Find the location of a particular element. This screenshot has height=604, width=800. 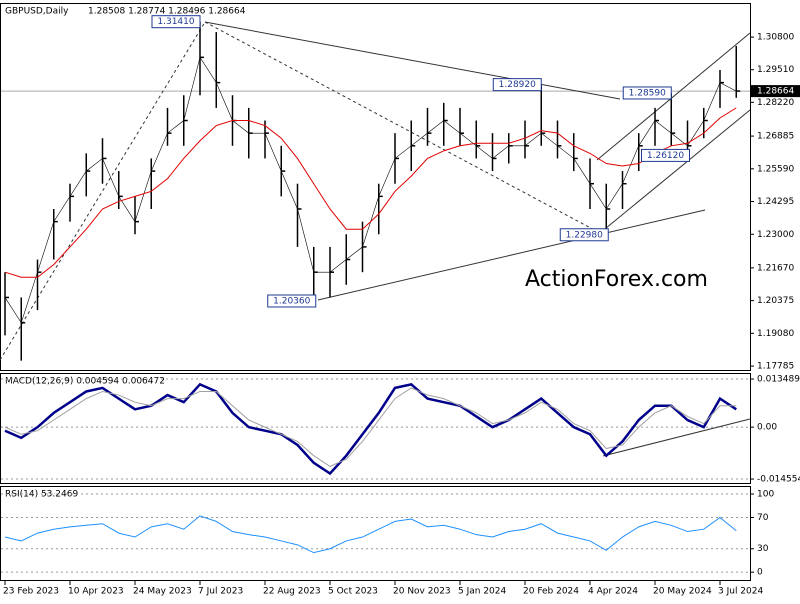

x-tick-label: 4 Apr 2024 is located at coordinates (613, 592).